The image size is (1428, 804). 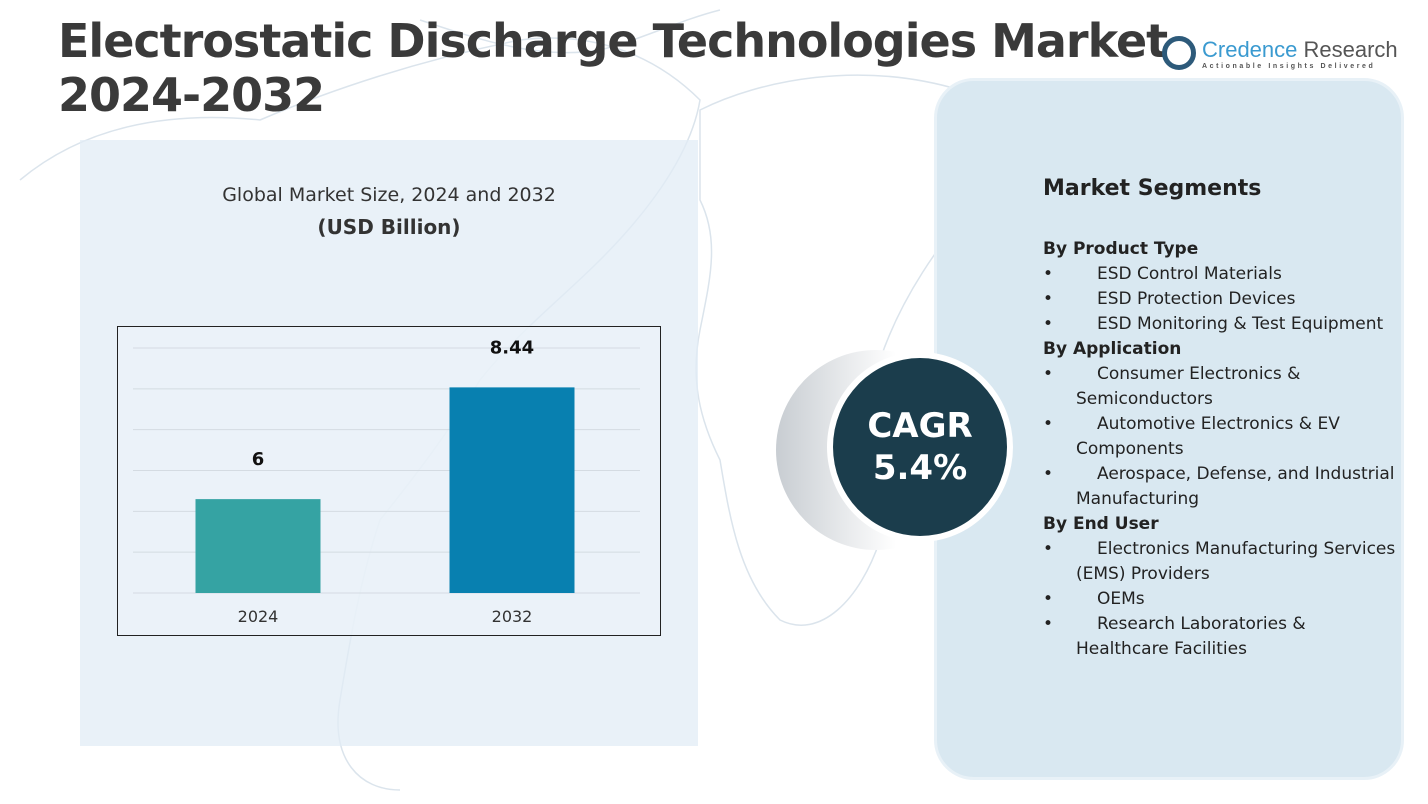 I want to click on logo-name-2: Research, so click(x=1350, y=49).